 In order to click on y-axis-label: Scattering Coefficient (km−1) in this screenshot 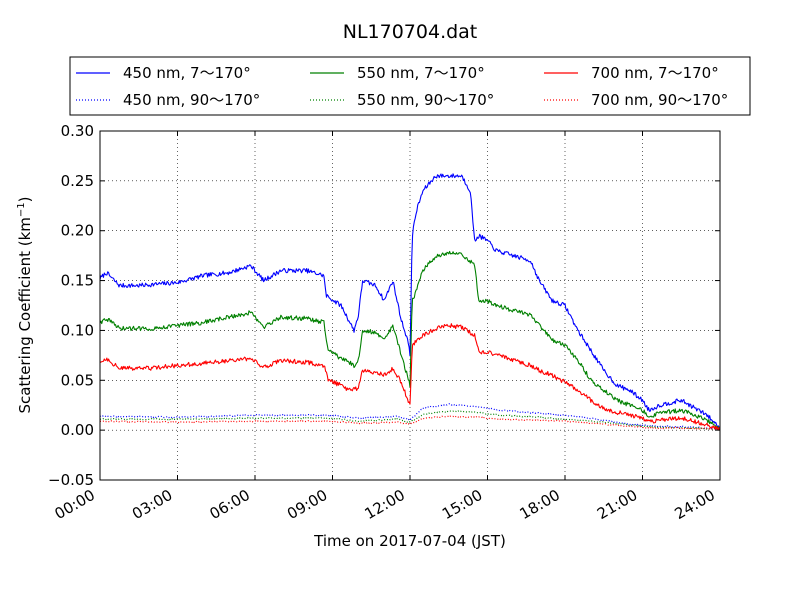, I will do `click(25, 304)`.